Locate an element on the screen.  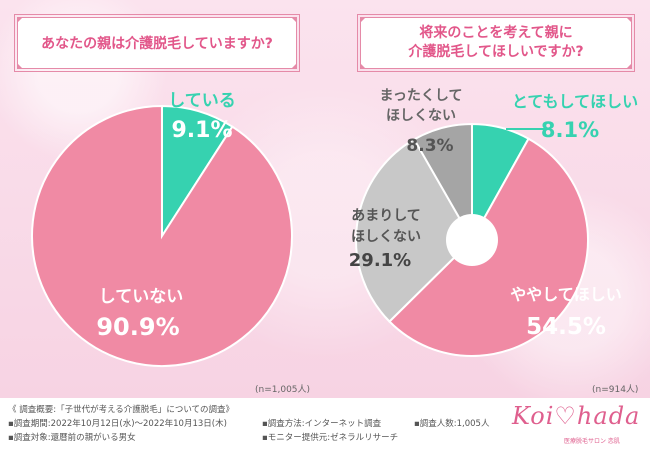
left-chart-title: あなたの親は介護脱毛していますか? is located at coordinates (157, 44).